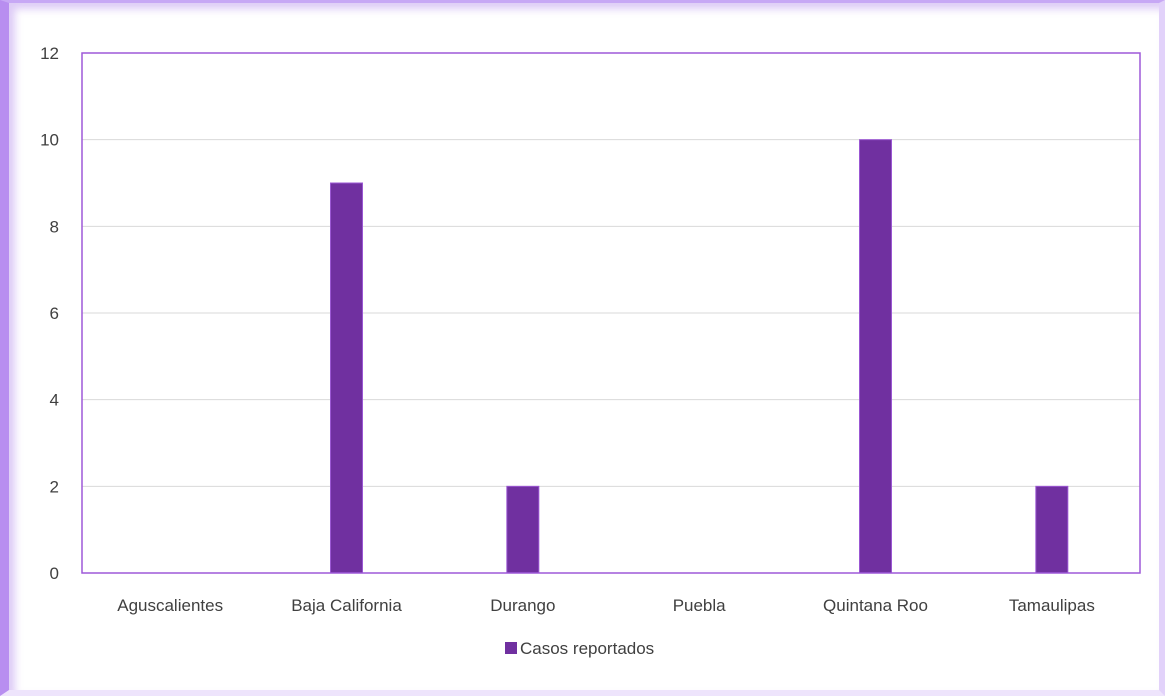 The image size is (1165, 696). Describe the element at coordinates (54, 226) in the screenshot. I see `y-tick-label: 8` at that location.